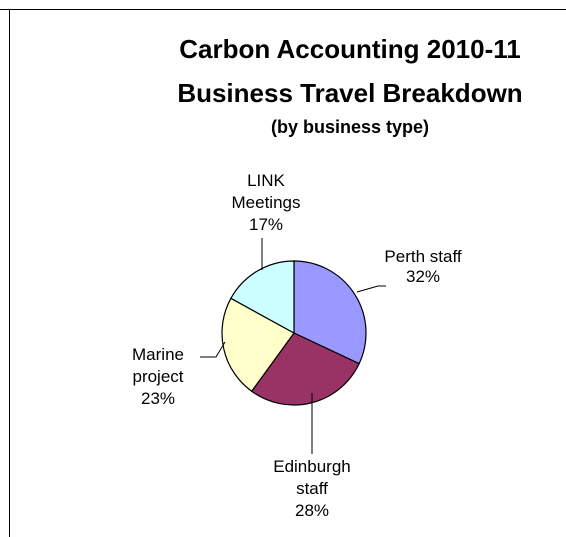 Image resolution: width=566 pixels, height=537 pixels. I want to click on leader-line-perth-staff, so click(371, 289).